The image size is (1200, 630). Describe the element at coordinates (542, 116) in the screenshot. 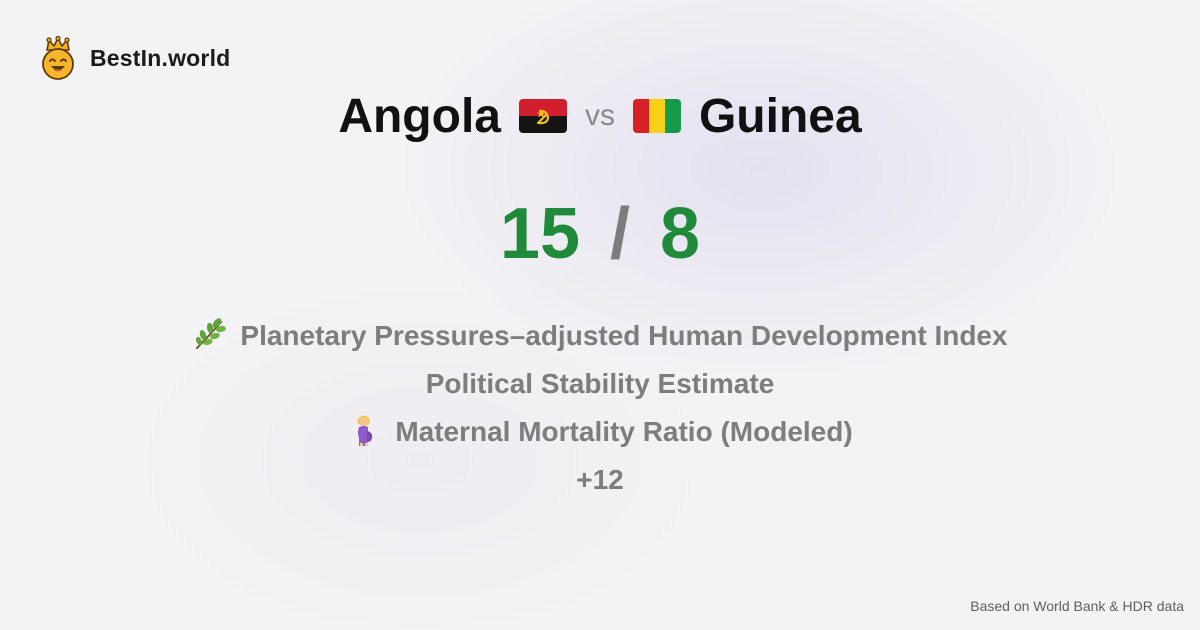

I see `angola-flag-icon` at that location.